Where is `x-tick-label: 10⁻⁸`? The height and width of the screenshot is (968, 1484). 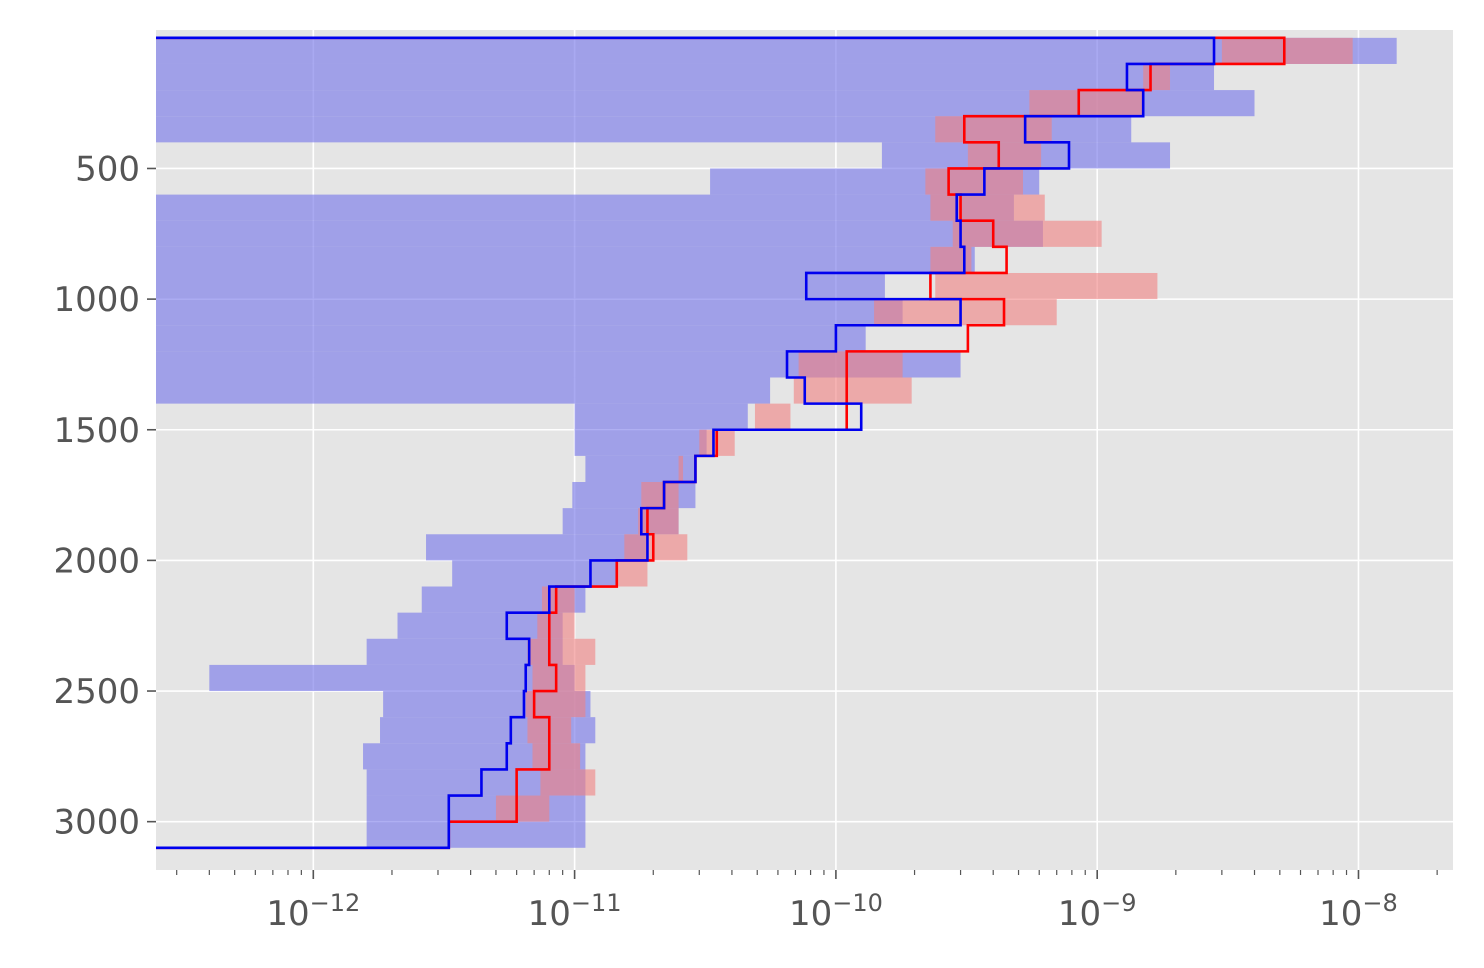
x-tick-label: 10⁻⁸ is located at coordinates (1358, 911).